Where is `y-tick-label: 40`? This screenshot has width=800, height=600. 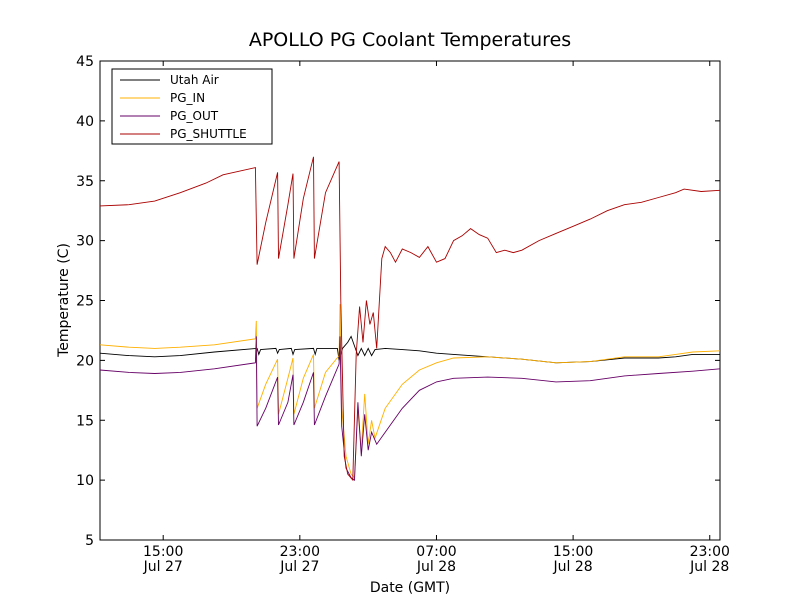 y-tick-label: 40 is located at coordinates (85, 122).